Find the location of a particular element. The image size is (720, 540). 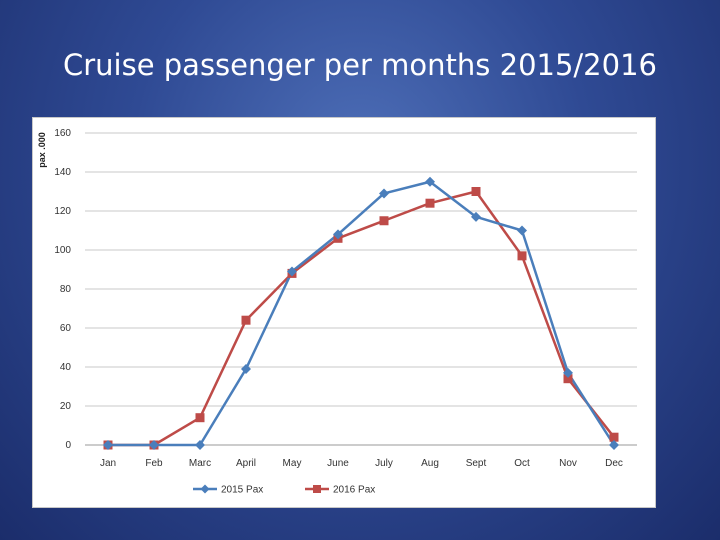

y-tick-label: 100 is located at coordinates (62, 250).